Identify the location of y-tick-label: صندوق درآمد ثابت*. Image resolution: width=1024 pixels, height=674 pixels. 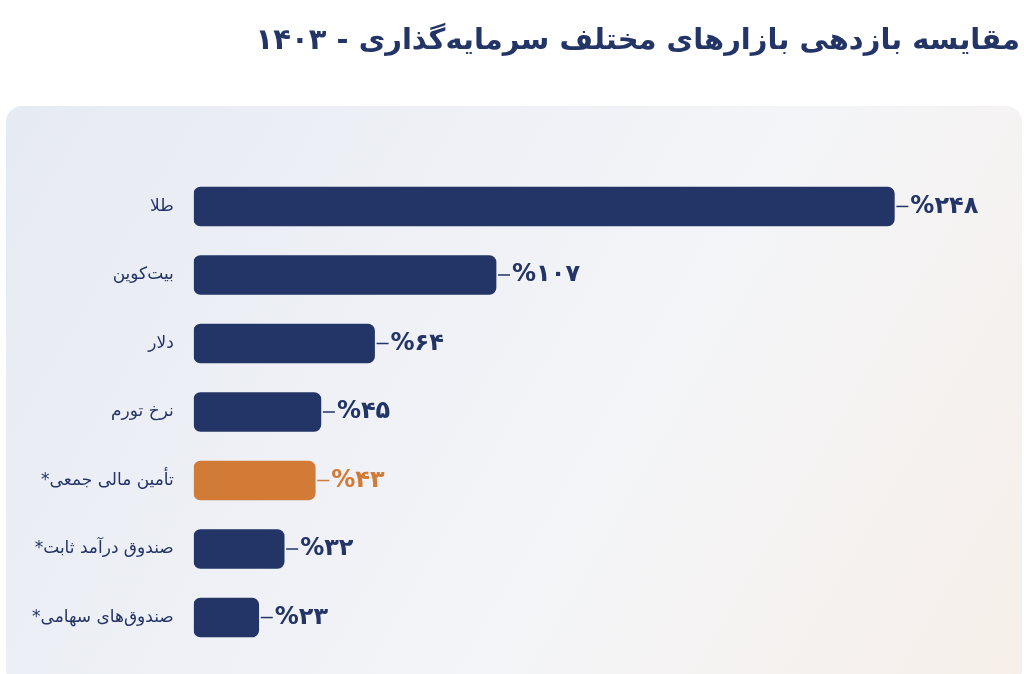
(104, 547).